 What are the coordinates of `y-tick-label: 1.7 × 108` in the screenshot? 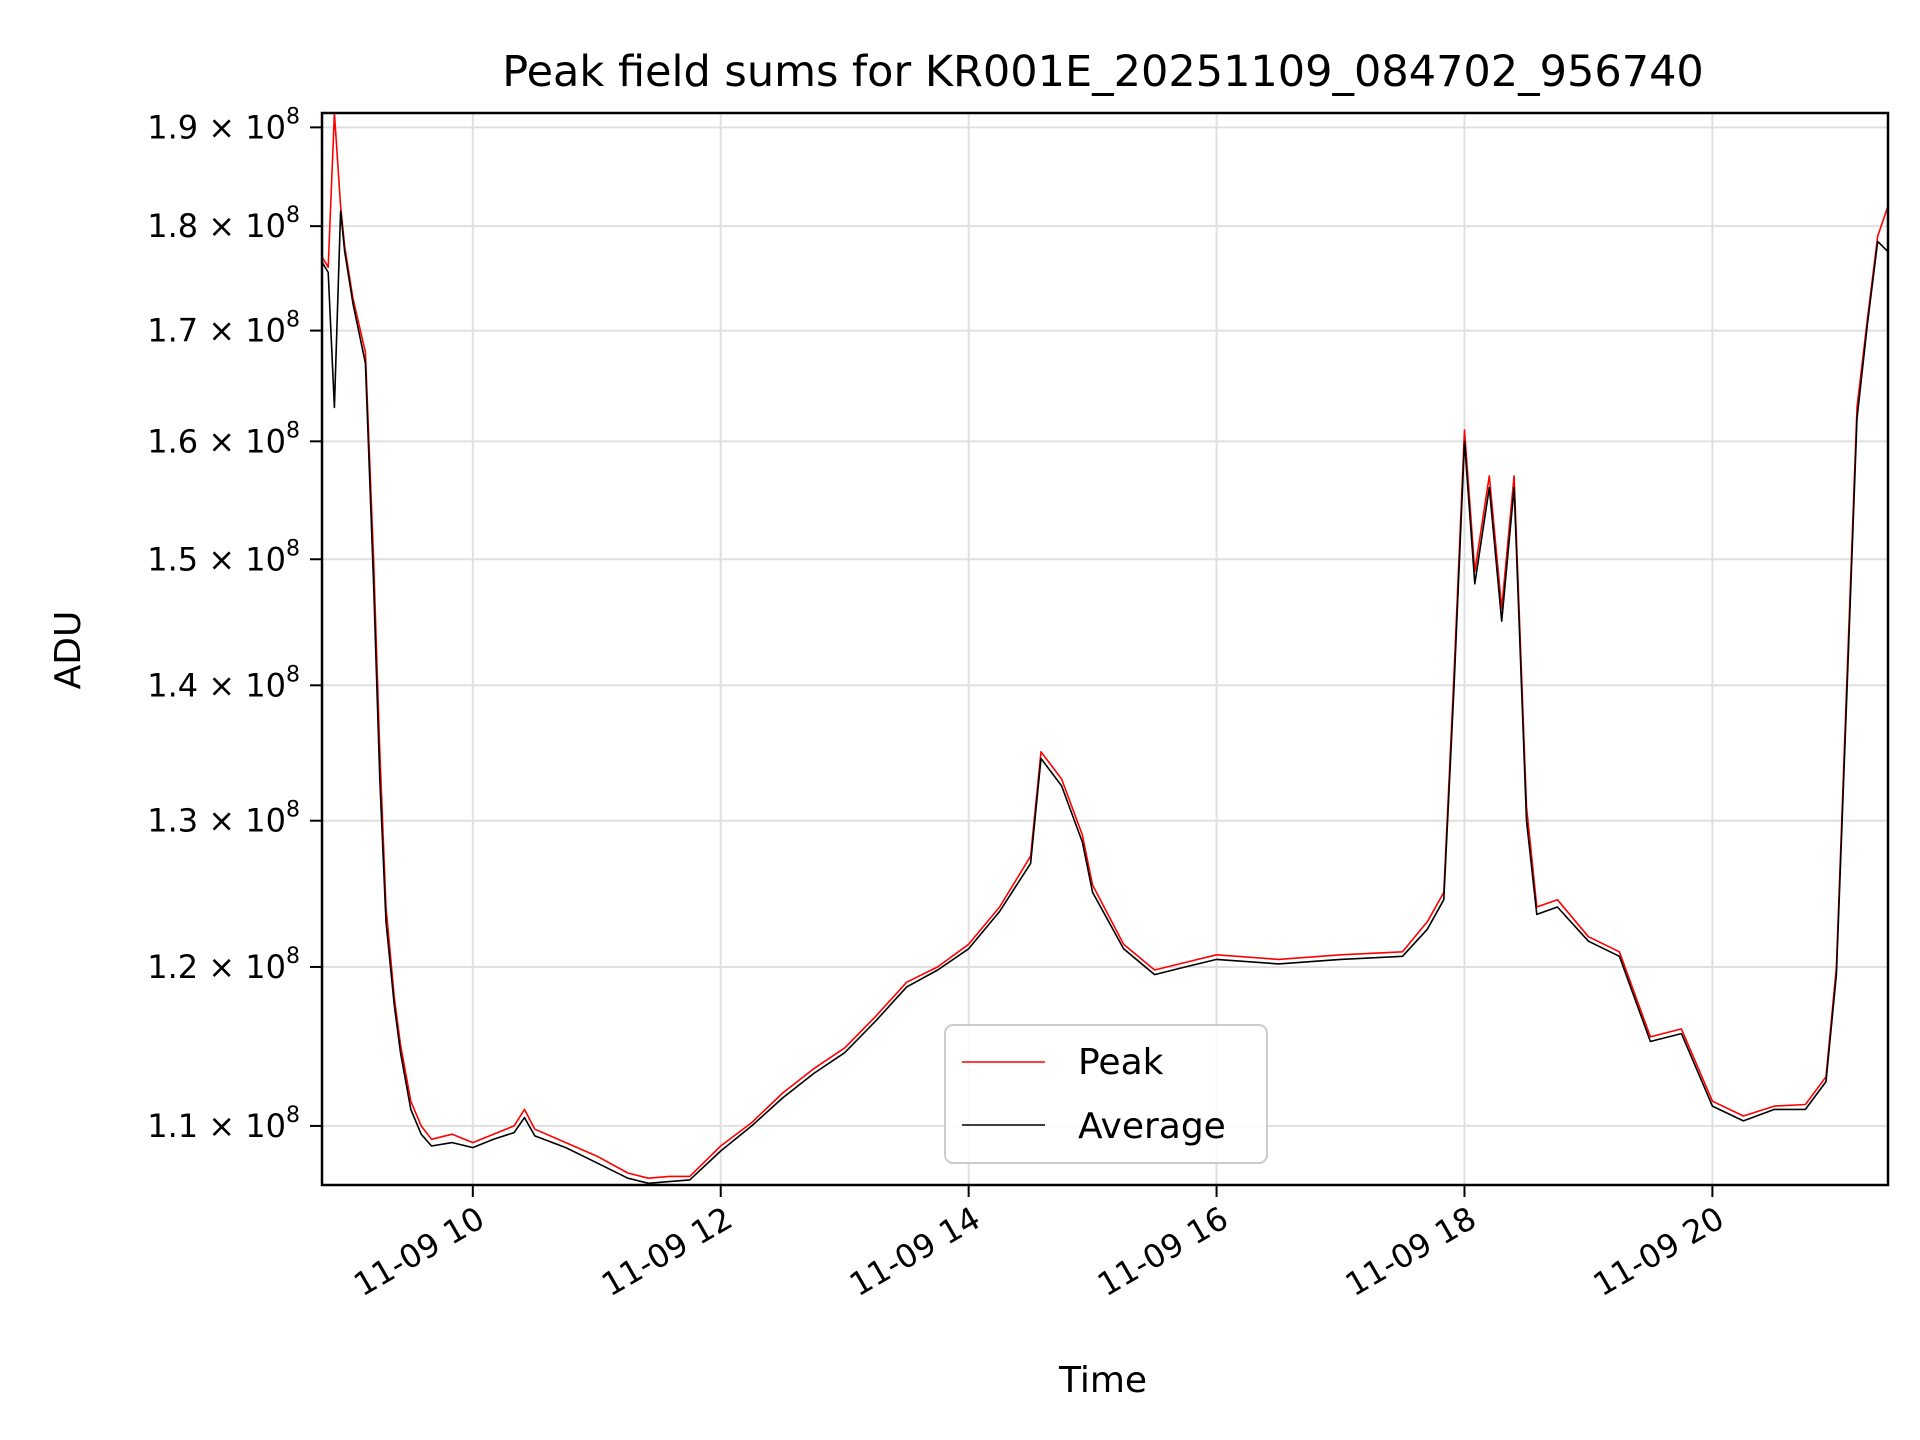 It's located at (223, 329).